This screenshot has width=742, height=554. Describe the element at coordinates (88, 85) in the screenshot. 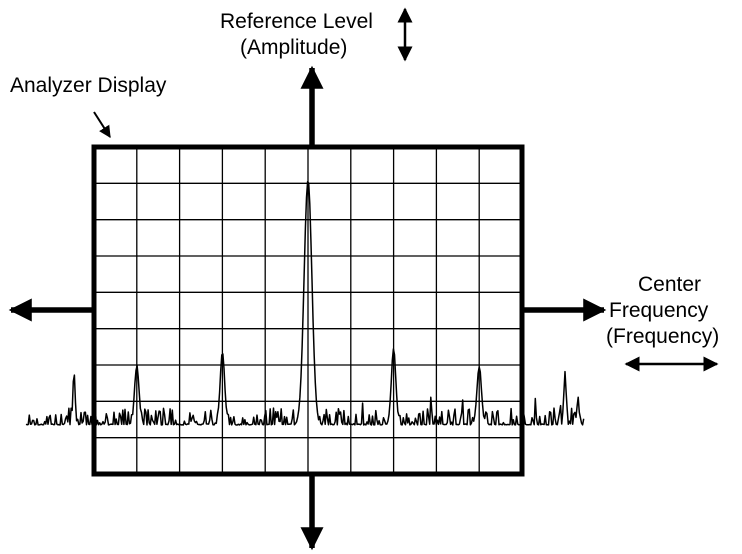

I see `analyzer-display-label: Analyzer Display` at that location.